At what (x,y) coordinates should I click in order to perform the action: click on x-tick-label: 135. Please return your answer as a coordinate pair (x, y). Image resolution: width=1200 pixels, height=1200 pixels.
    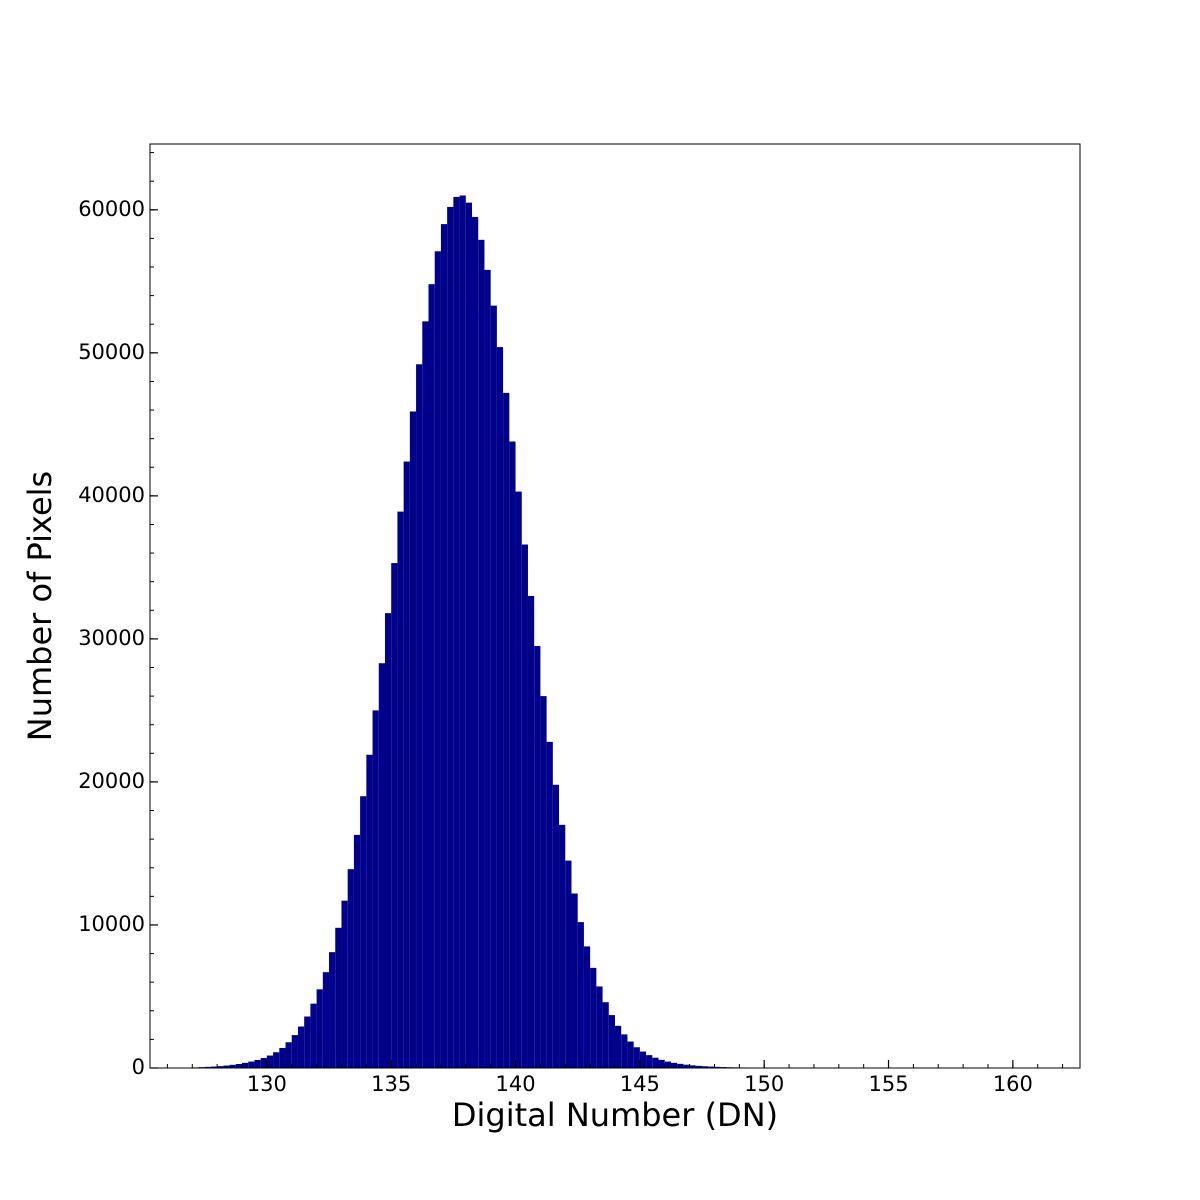
    Looking at the image, I should click on (391, 1084).